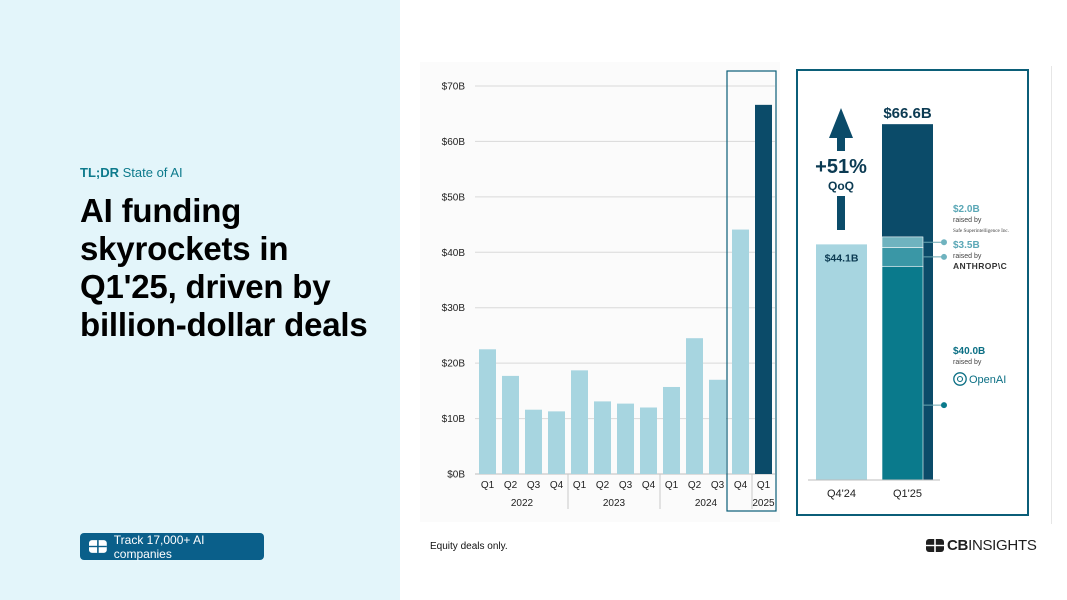  I want to click on y-tick-label: $50B, so click(454, 197).